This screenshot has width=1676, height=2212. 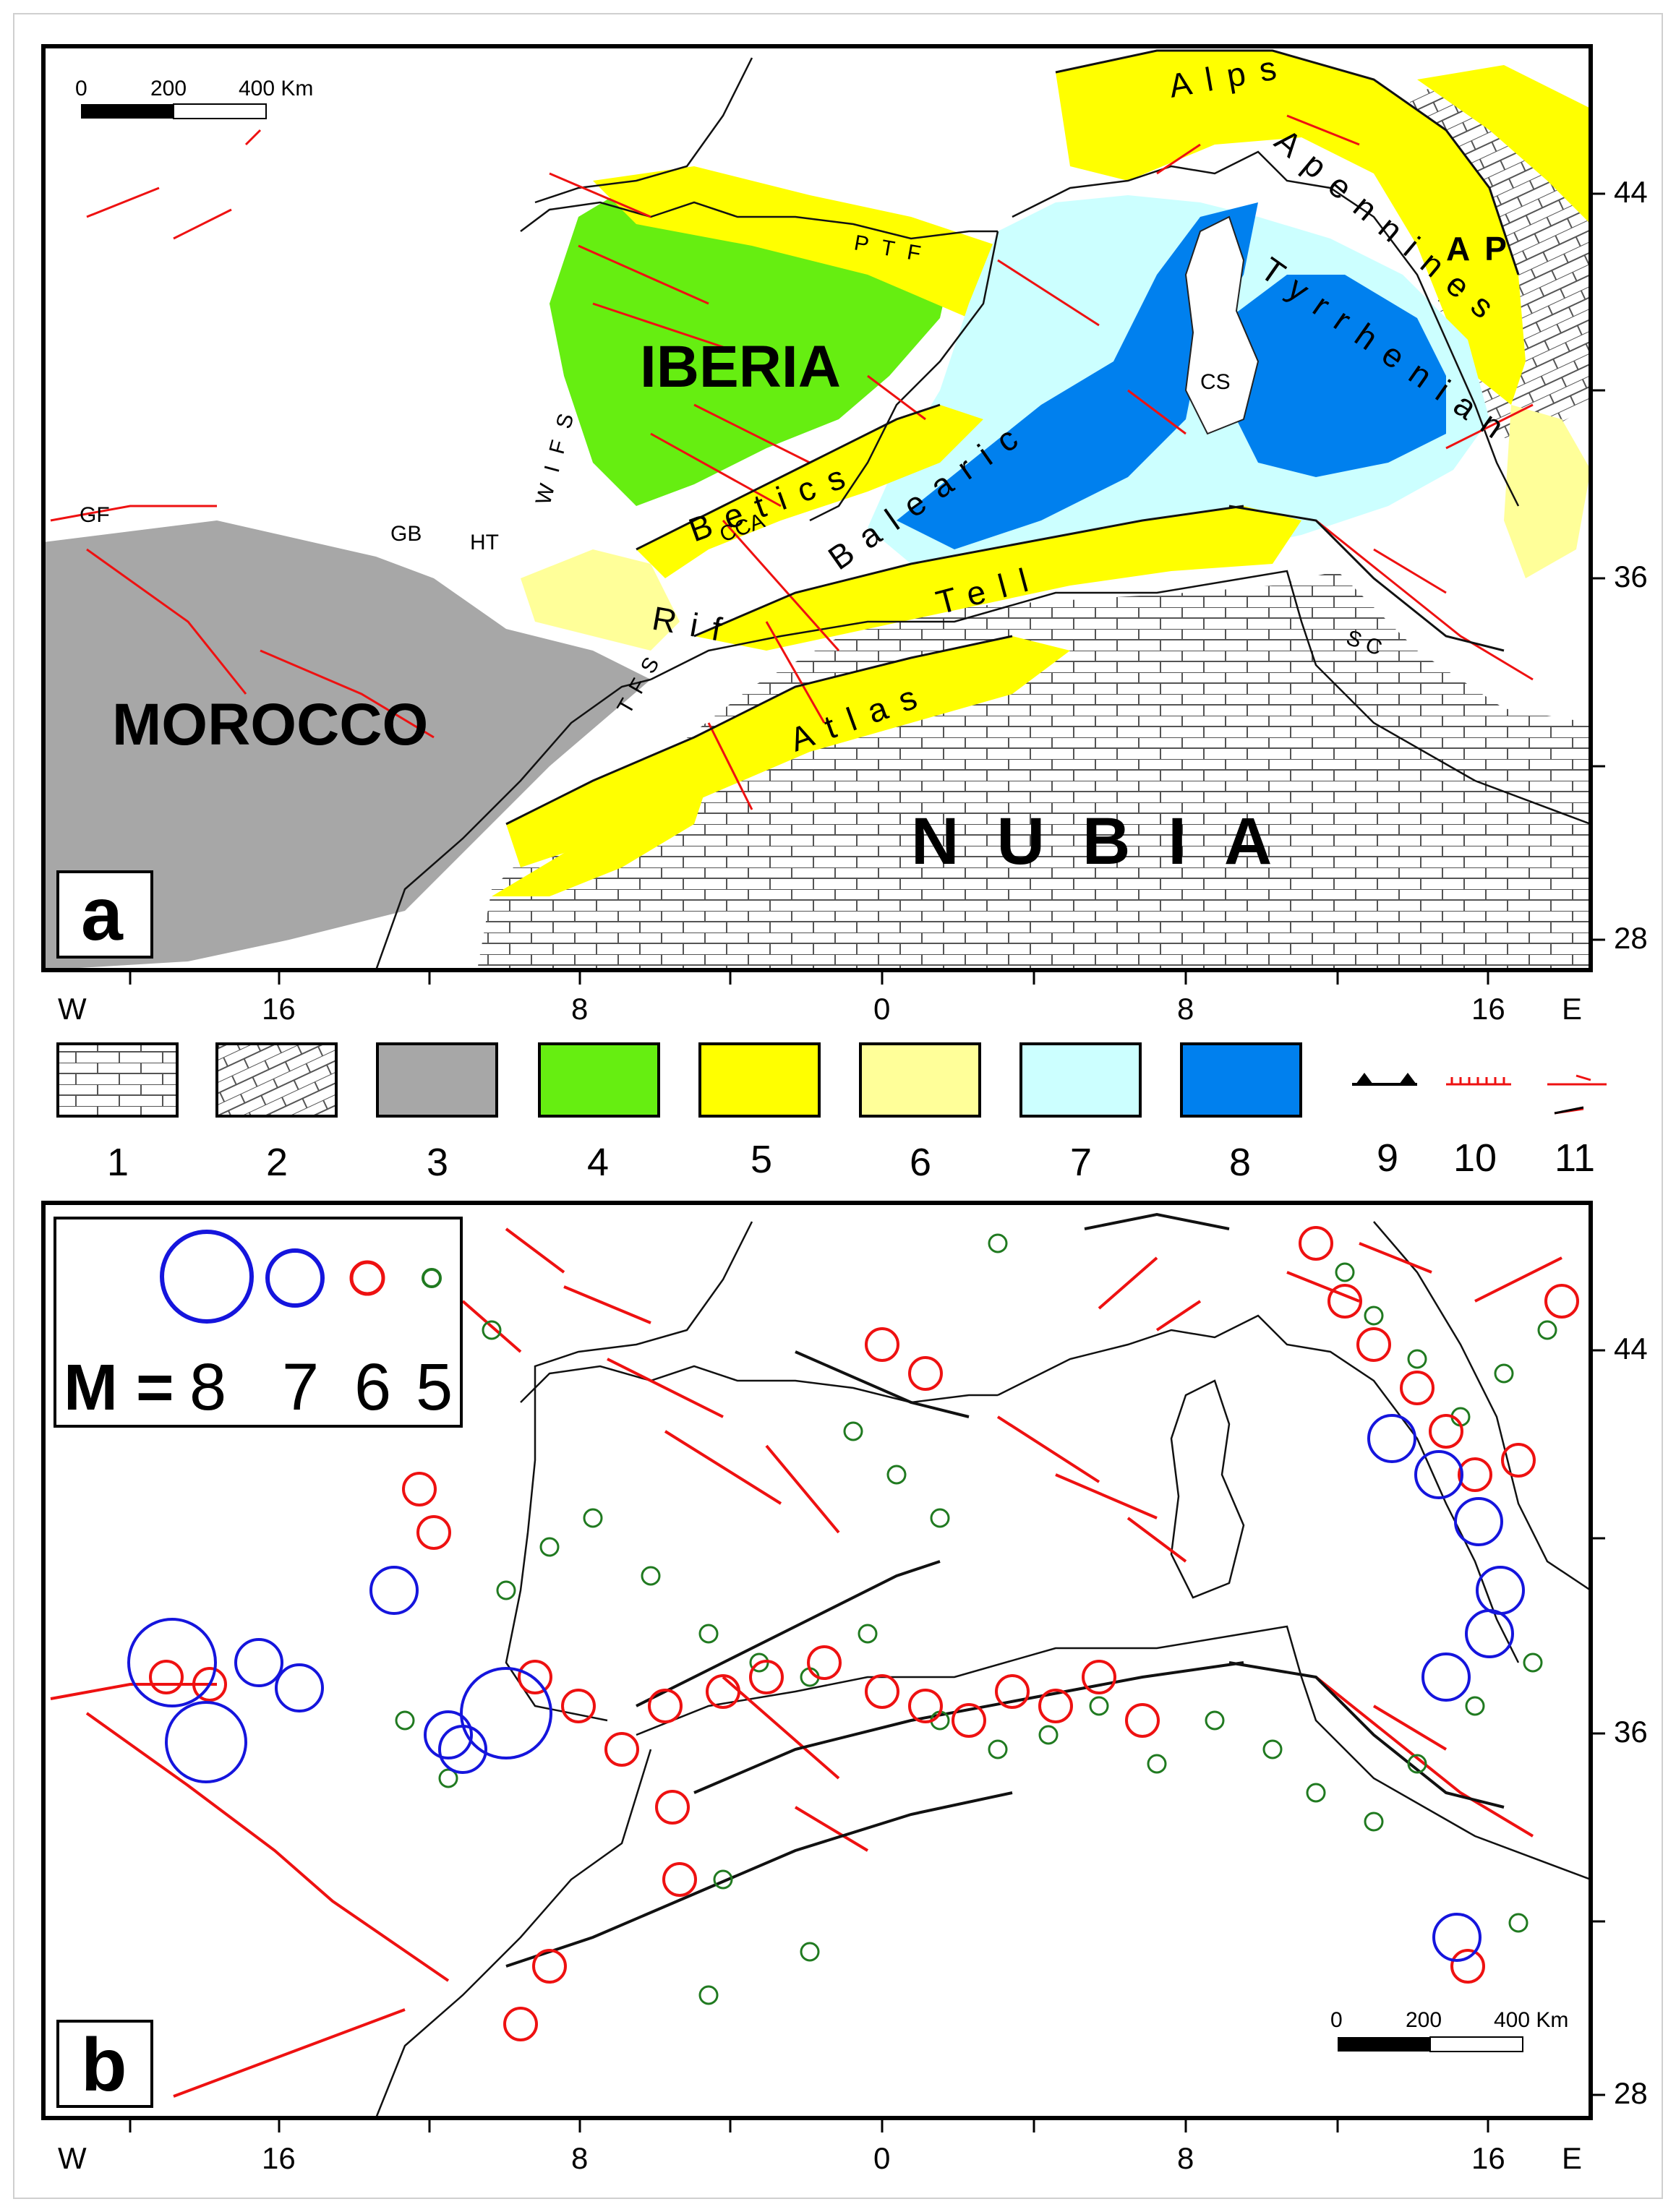 What do you see at coordinates (1598, 1723) in the screenshot?
I see `lat-ticks-b` at bounding box center [1598, 1723].